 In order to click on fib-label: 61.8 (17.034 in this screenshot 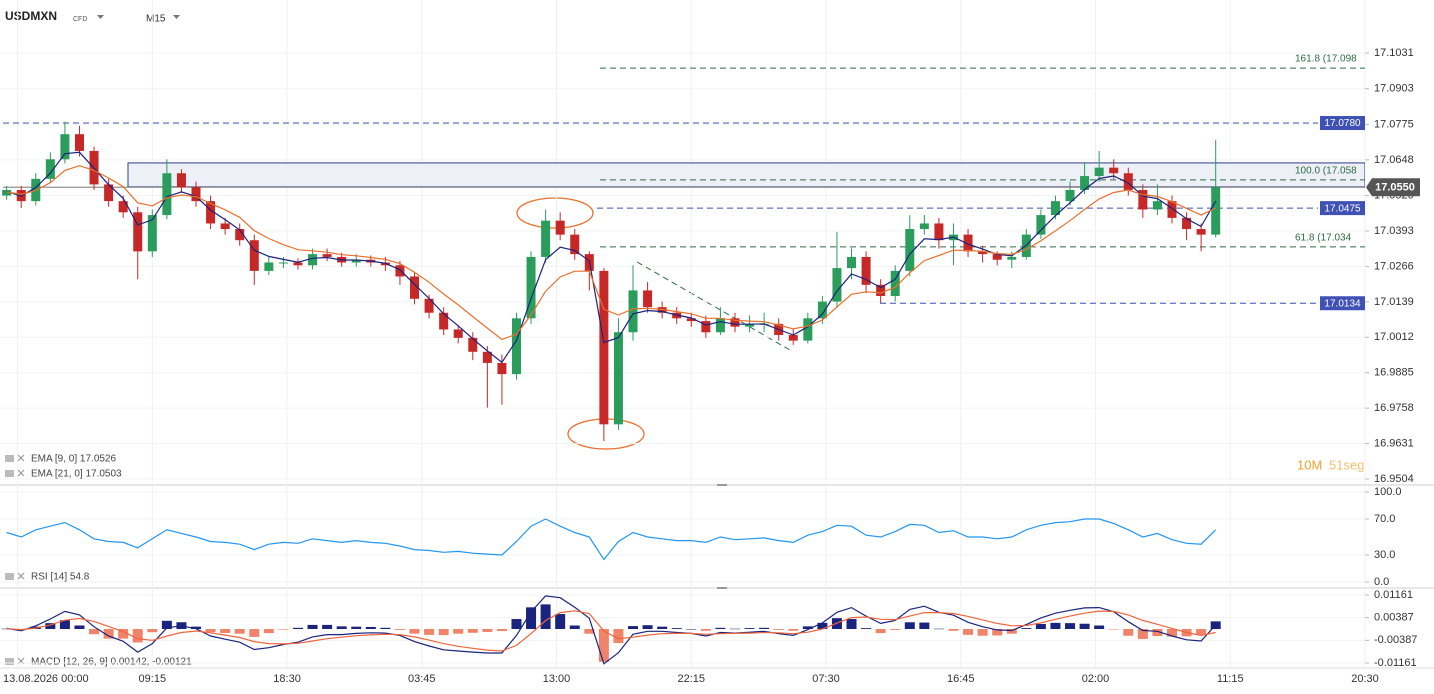, I will do `click(1323, 238)`.